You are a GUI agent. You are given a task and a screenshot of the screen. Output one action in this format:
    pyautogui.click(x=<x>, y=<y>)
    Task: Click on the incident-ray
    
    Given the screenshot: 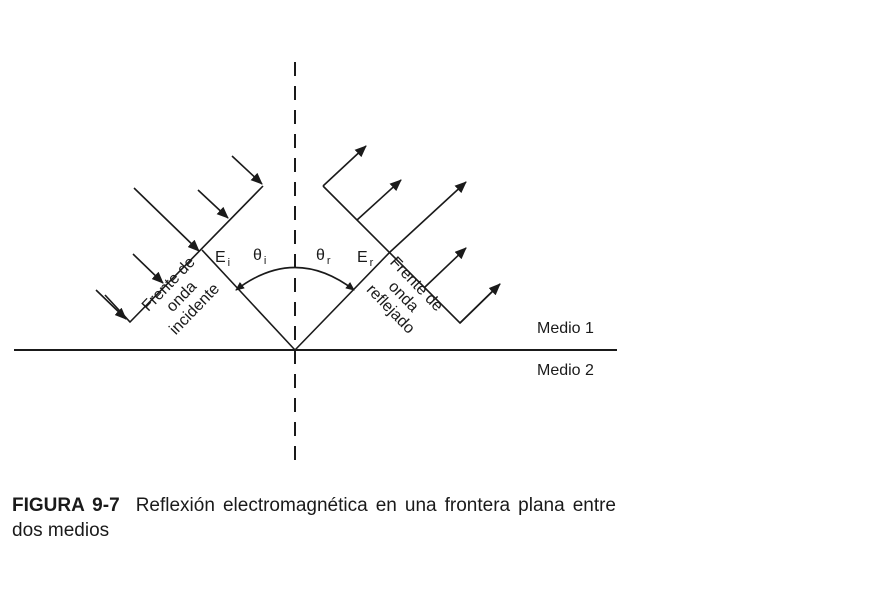 What is the action you would take?
    pyautogui.click(x=248, y=300)
    